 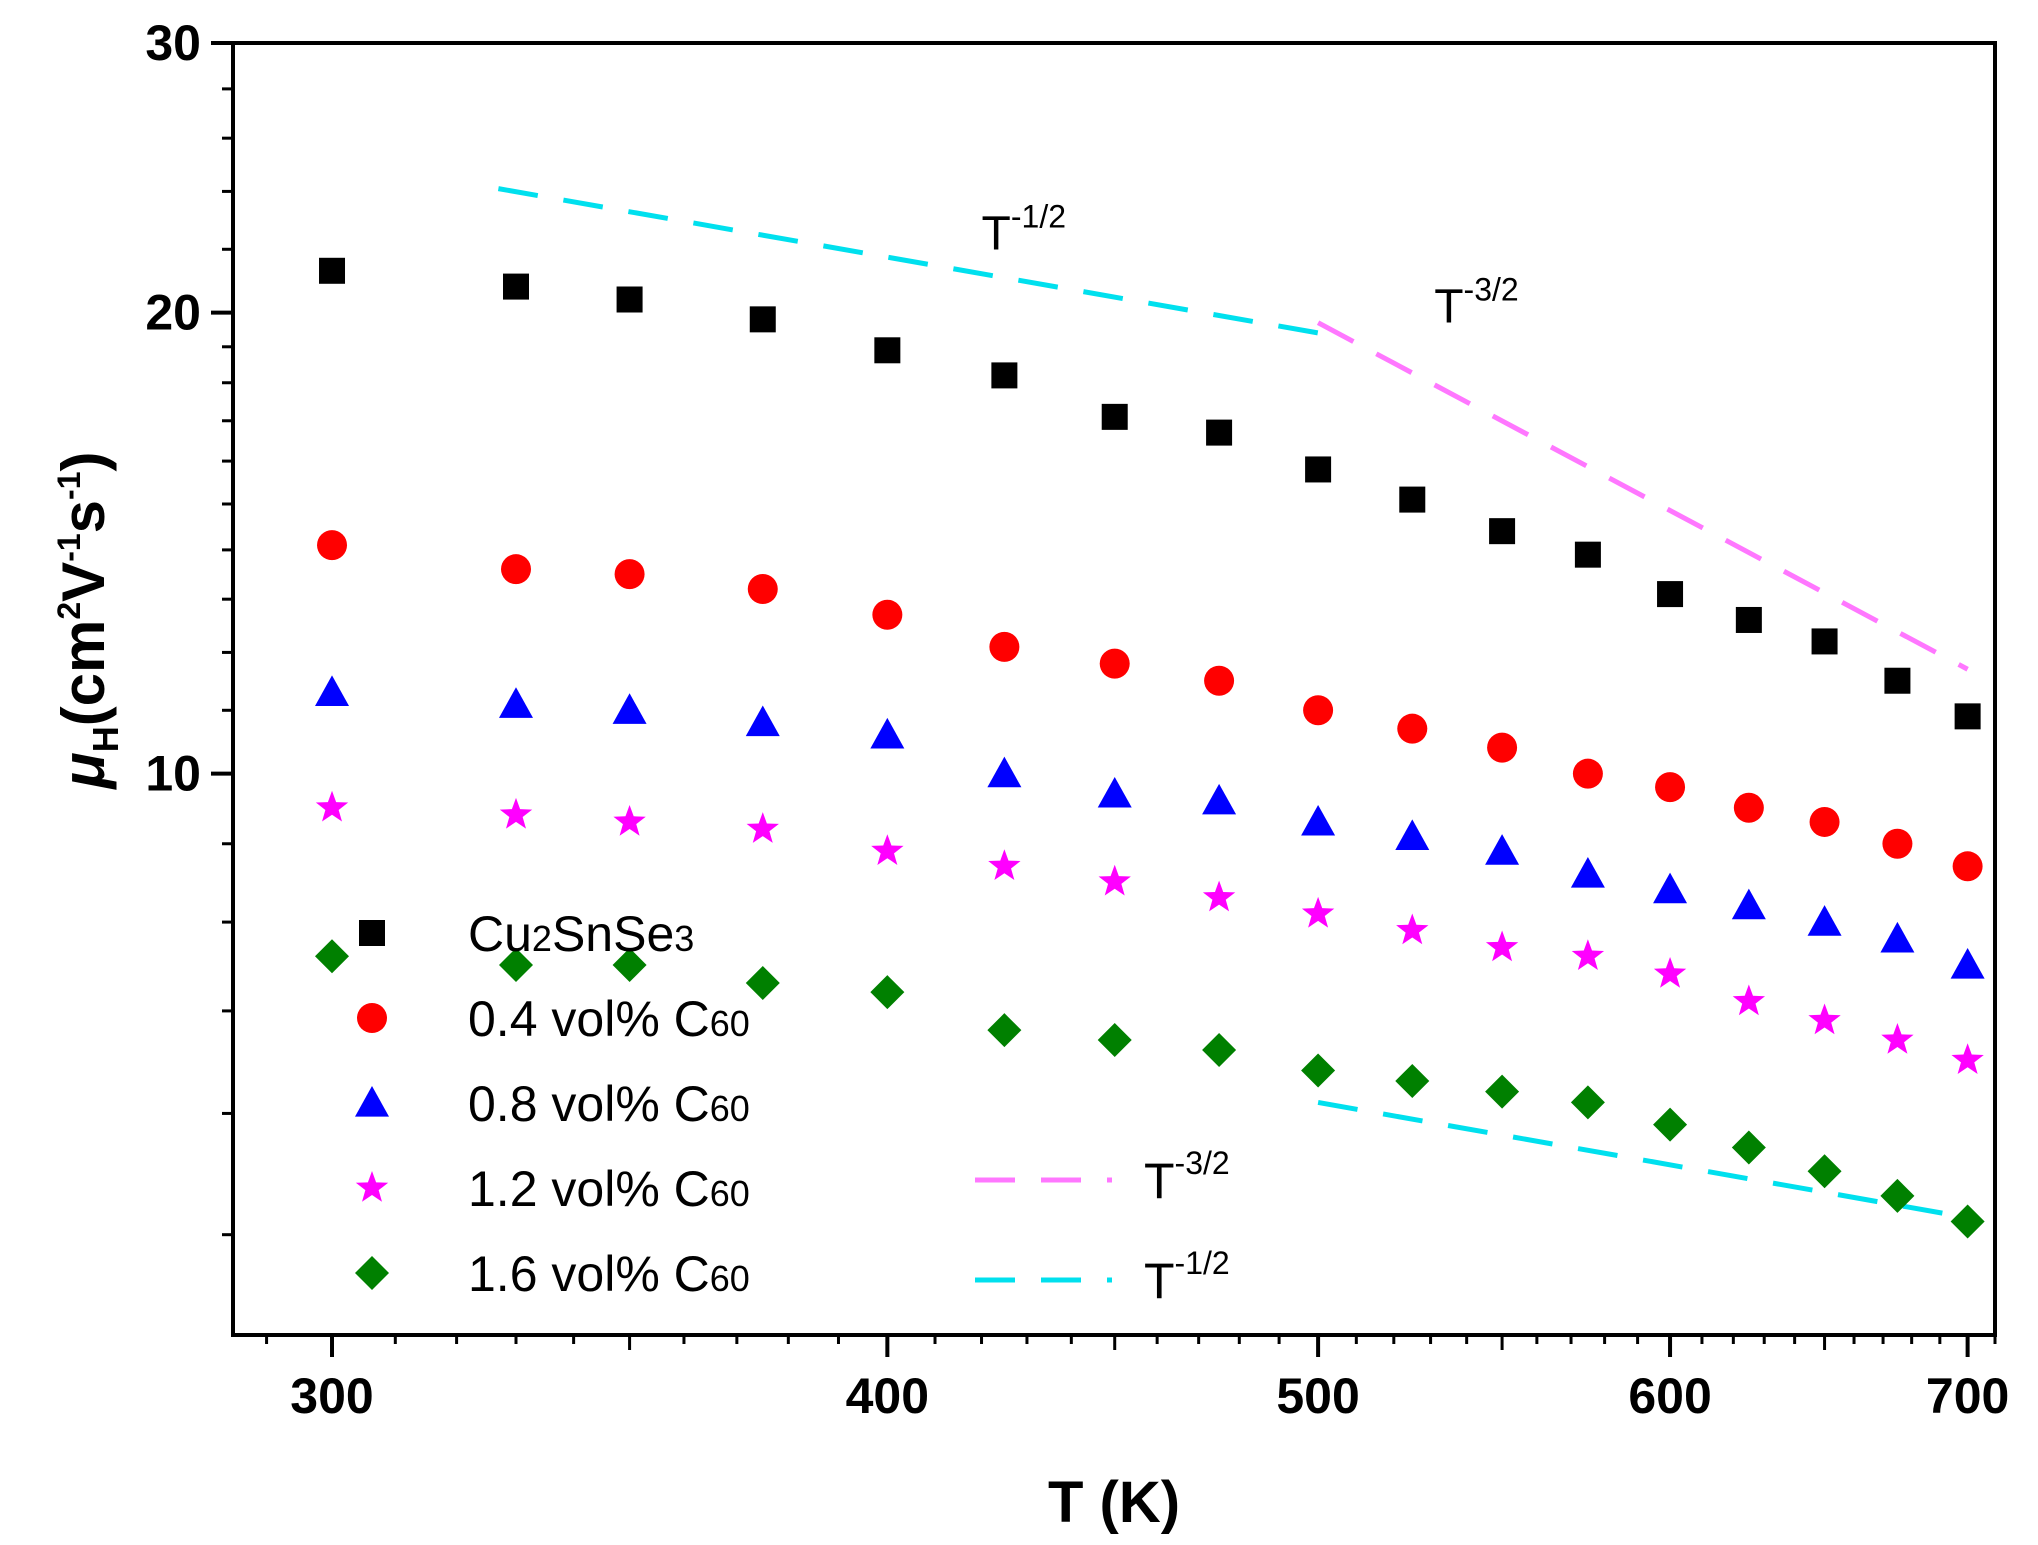 What do you see at coordinates (609, 1189) in the screenshot?
I see `legend-label: 1.2 vol% C60` at bounding box center [609, 1189].